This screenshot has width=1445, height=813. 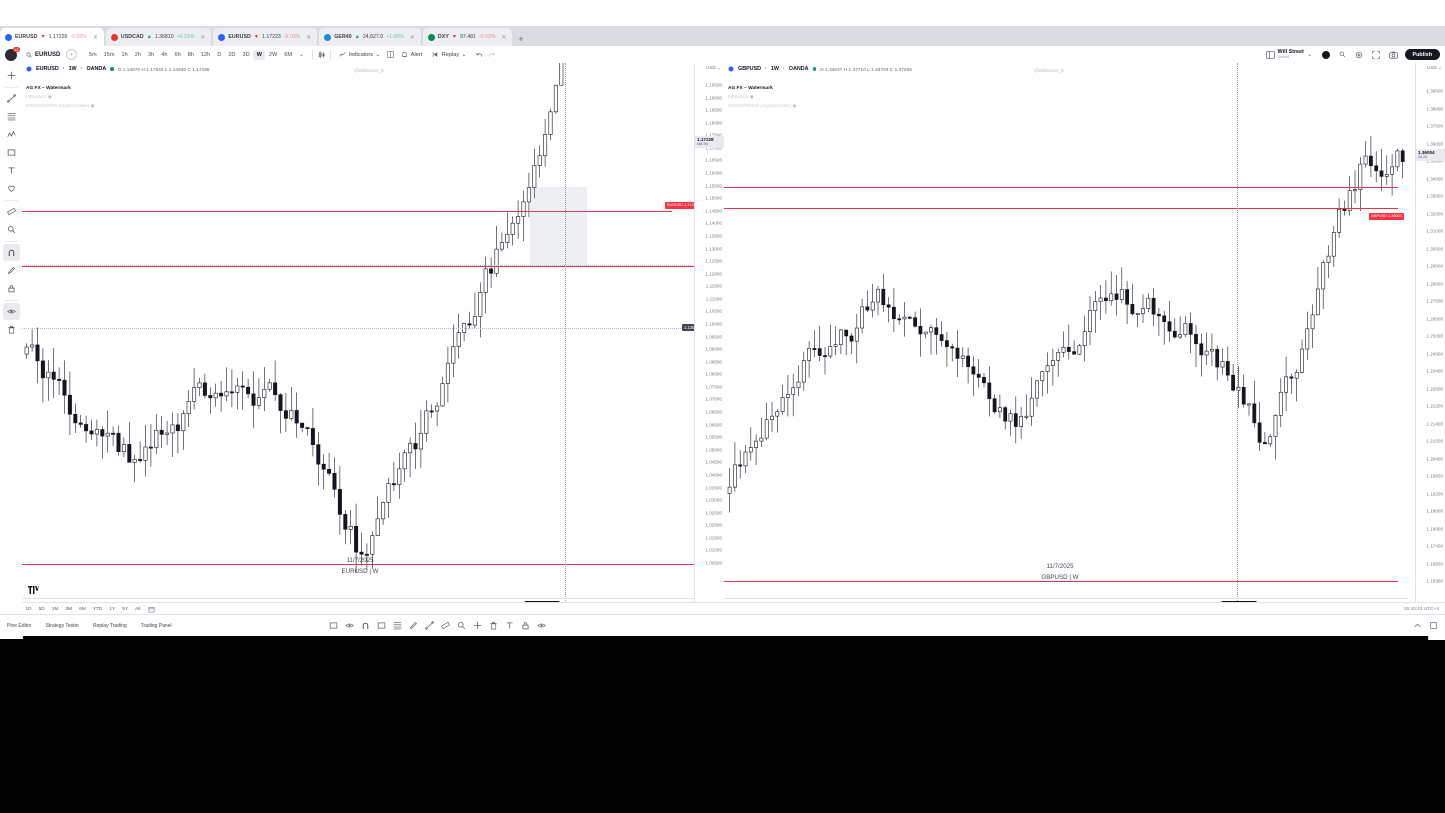 I want to click on rect-icon, so click(x=381, y=625).